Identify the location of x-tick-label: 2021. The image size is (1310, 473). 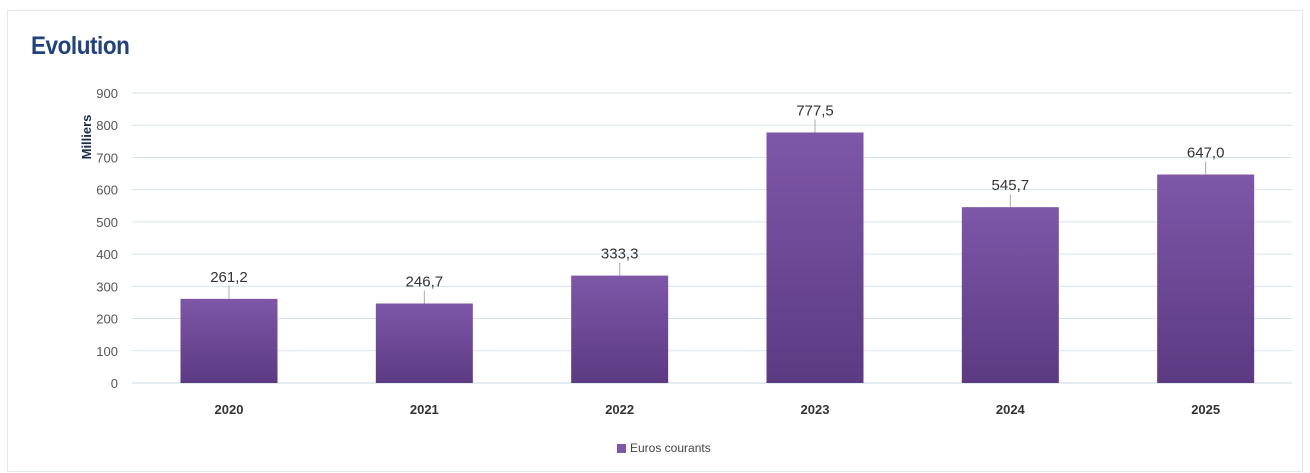
(424, 409).